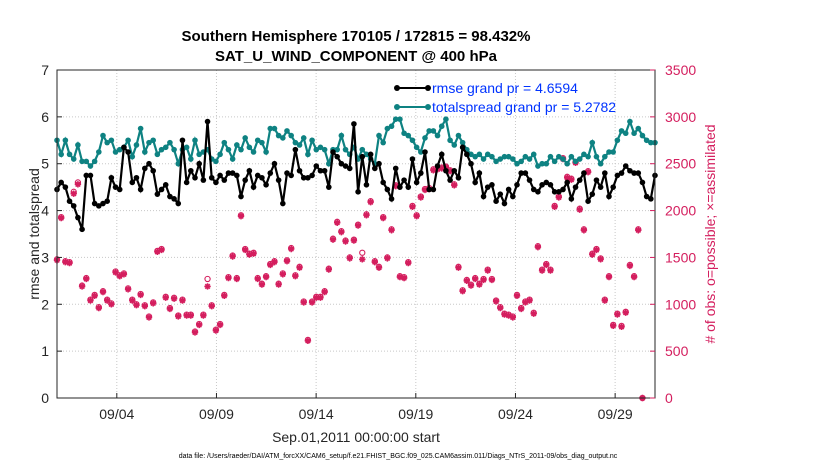 The width and height of the screenshot is (830, 470). I want to click on legend-spread-marker-end, so click(428, 107).